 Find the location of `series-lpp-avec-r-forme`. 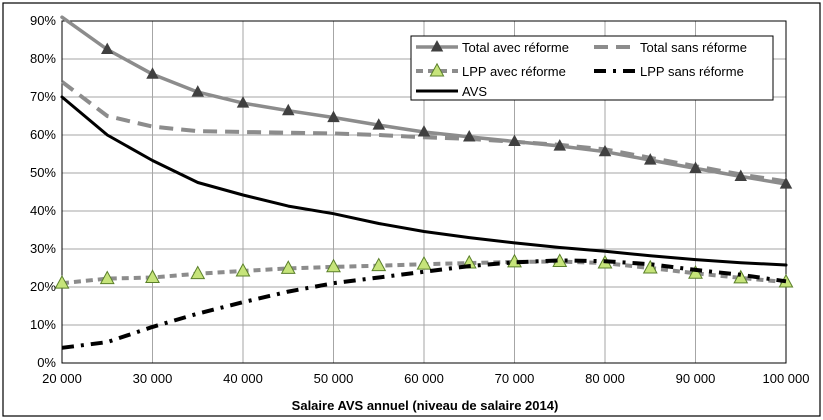

series-lpp-avec-r-forme is located at coordinates (424, 271).